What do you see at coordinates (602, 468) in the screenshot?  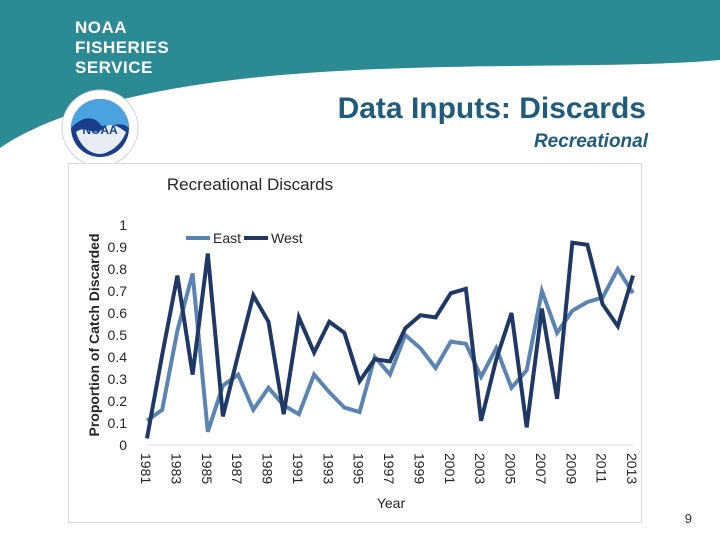 I see `x-tick-label: 2011` at bounding box center [602, 468].